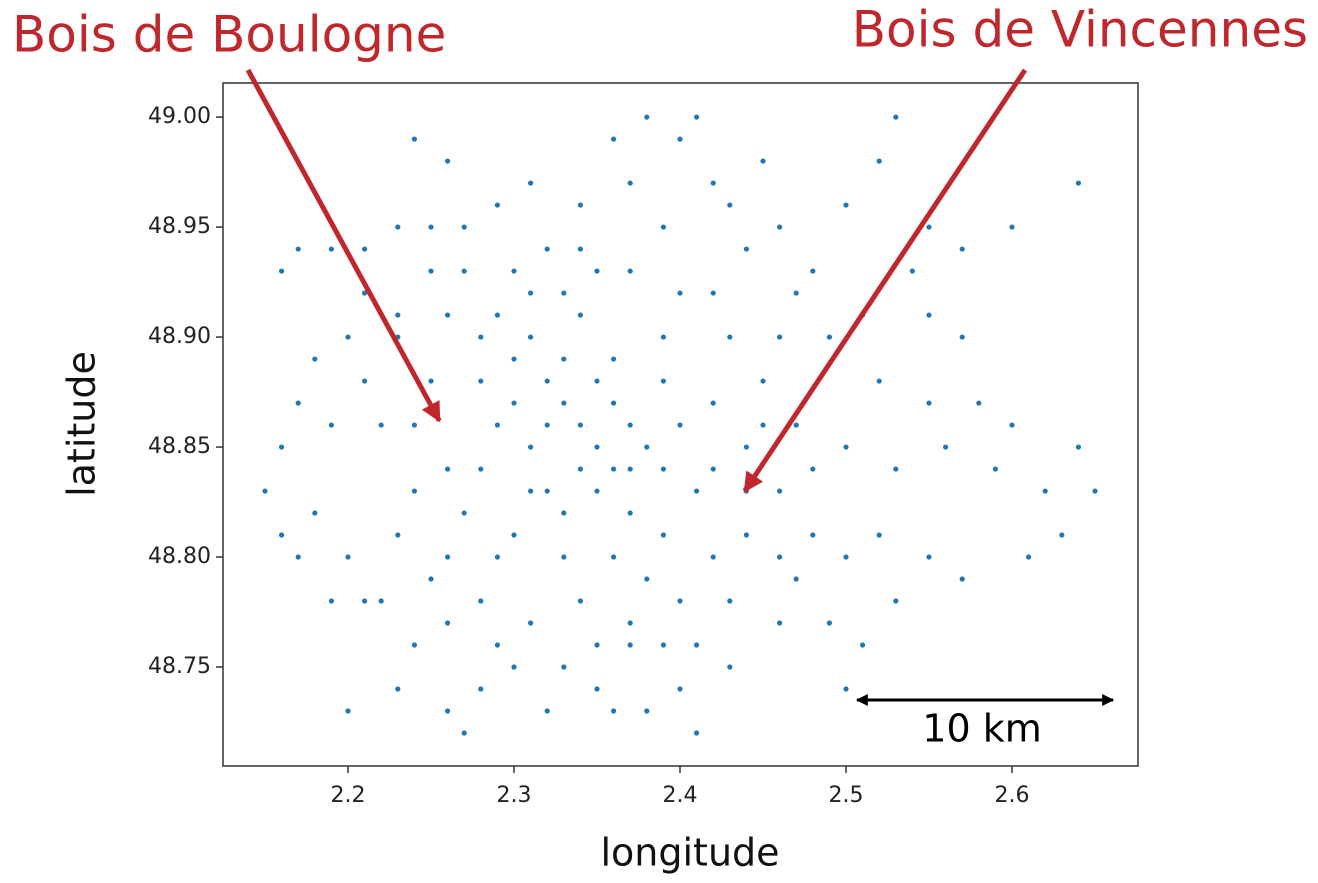  What do you see at coordinates (229, 35) in the screenshot?
I see `annotation-text: Bois de Boulogne` at bounding box center [229, 35].